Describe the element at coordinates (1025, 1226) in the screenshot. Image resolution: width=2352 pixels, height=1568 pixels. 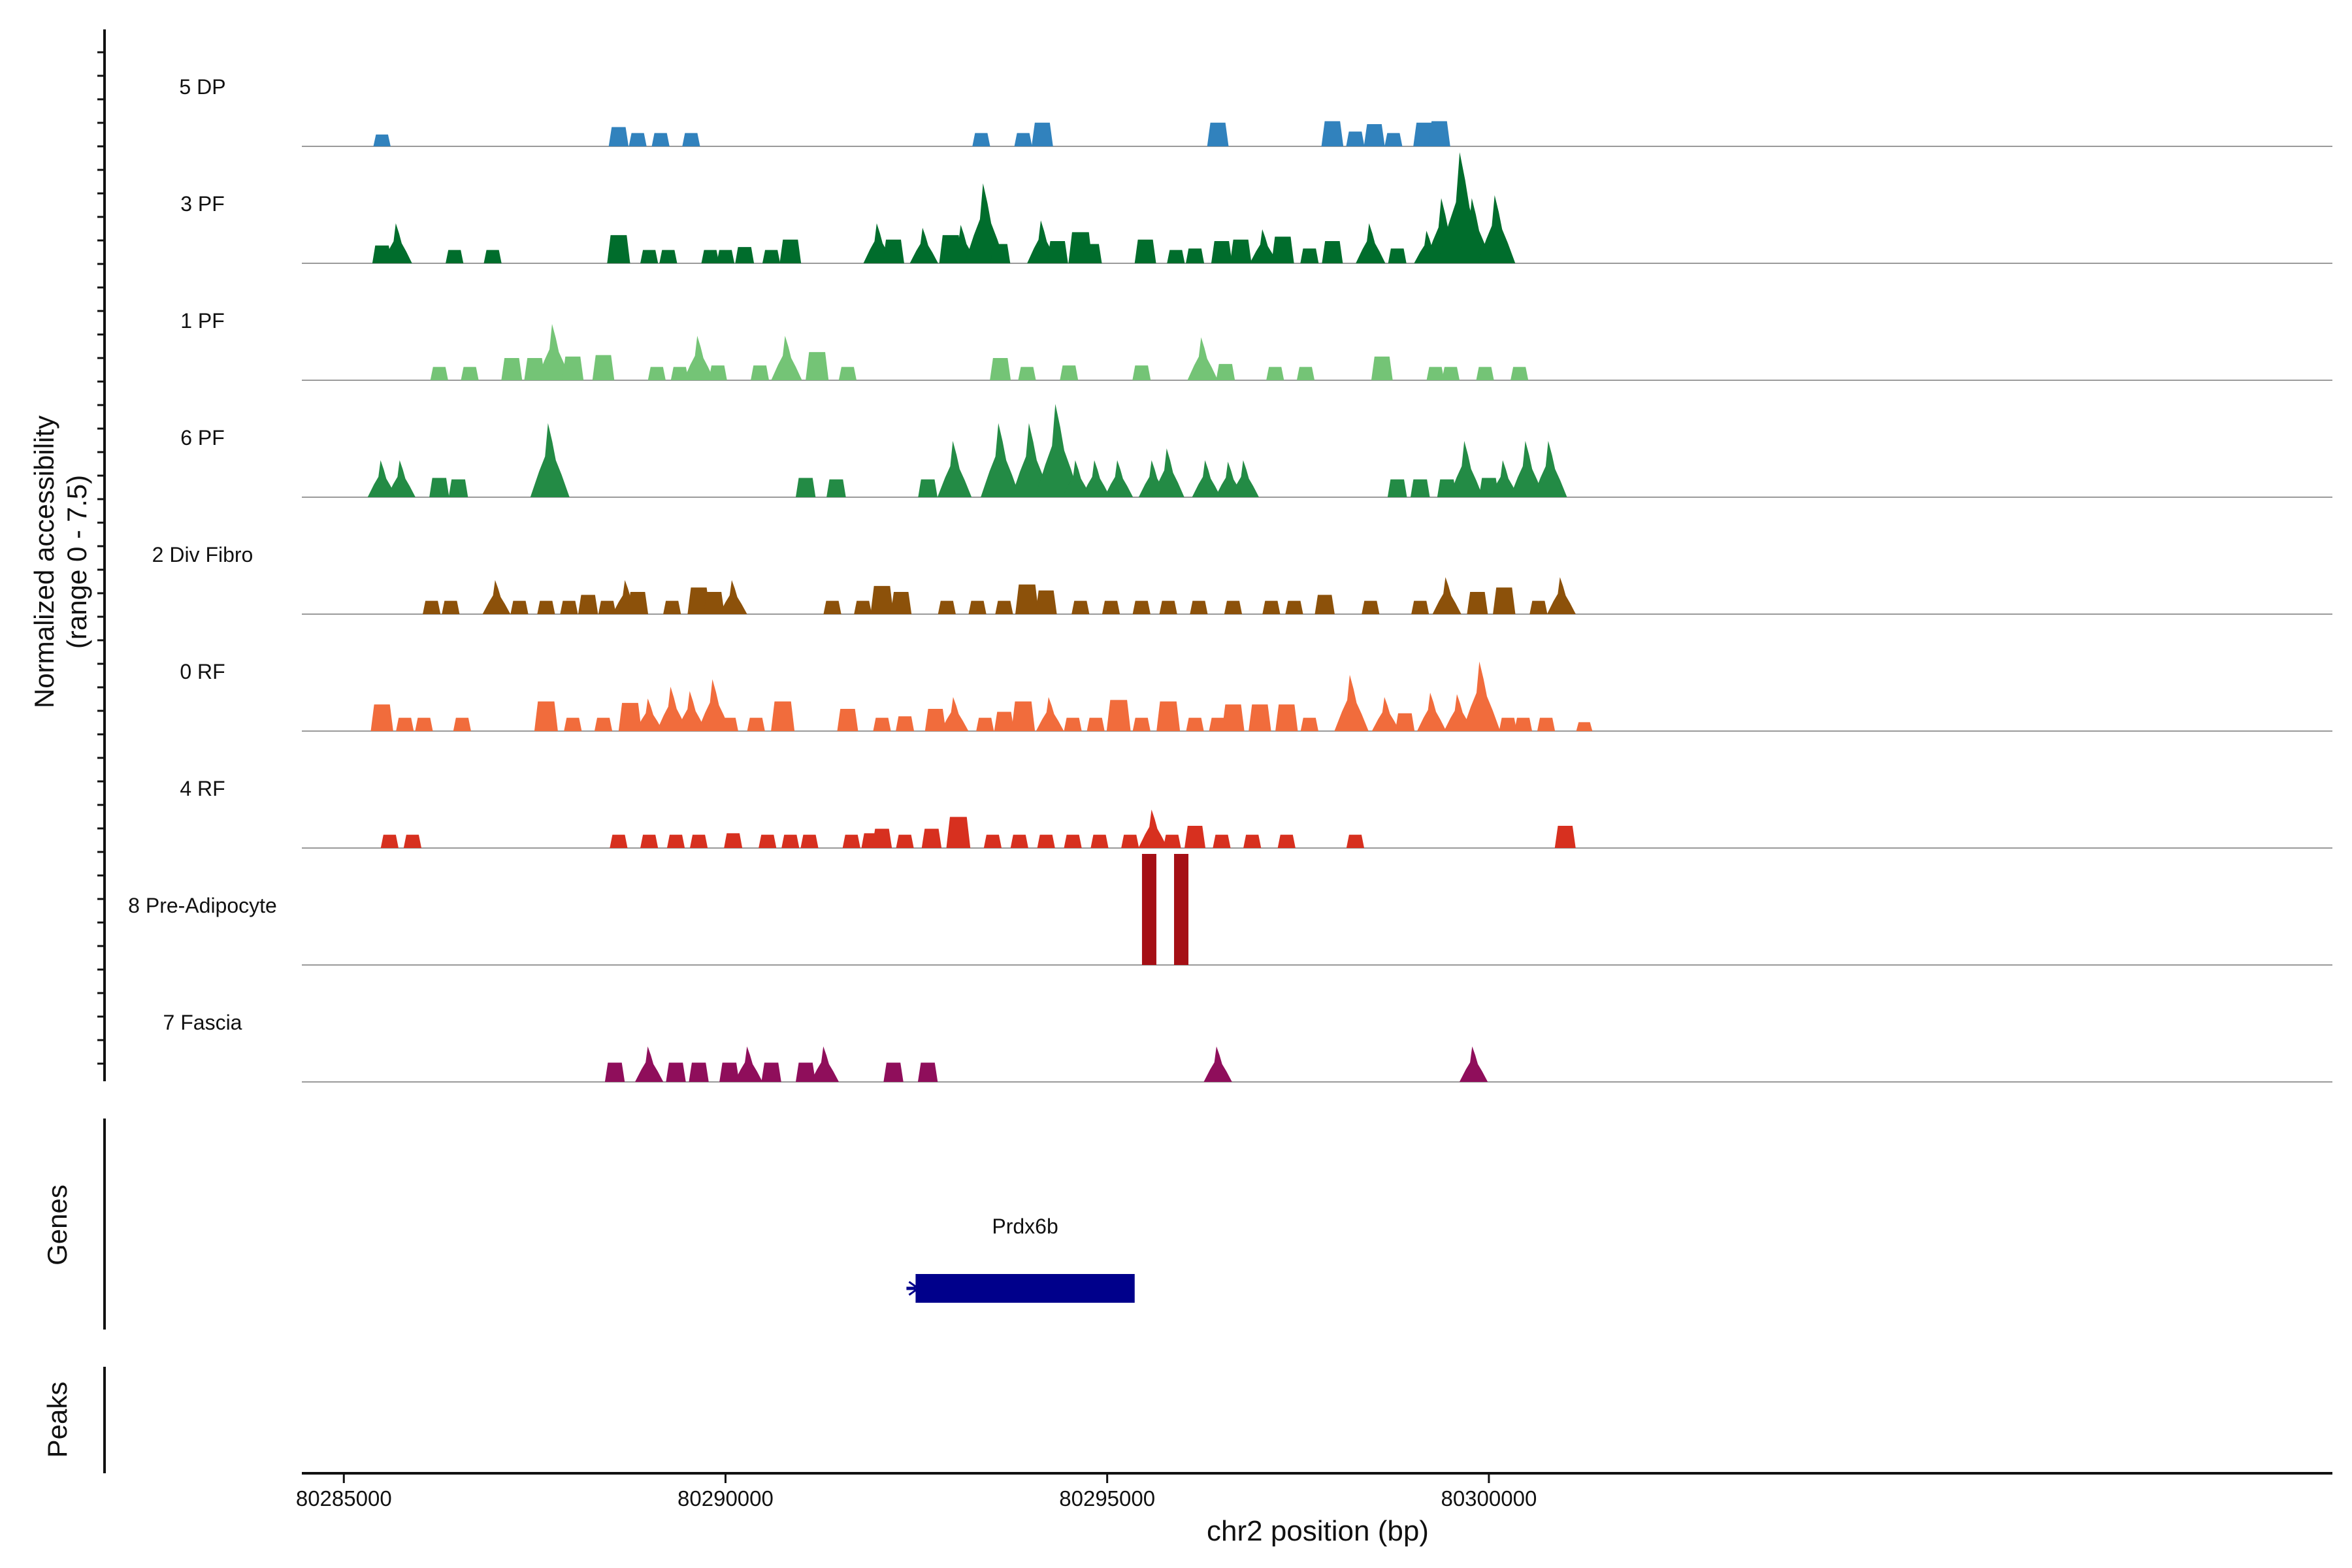
I see `gene-label: Prdx6b` at that location.